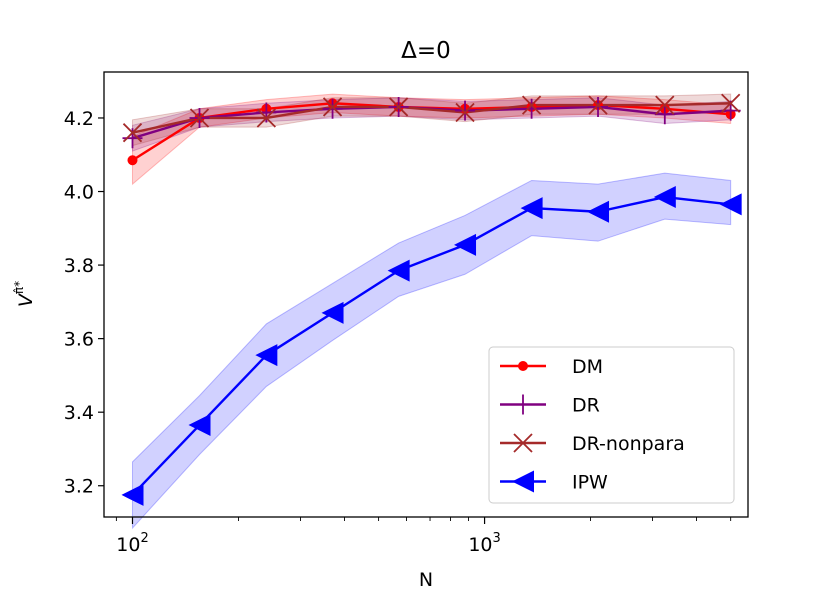 The height and width of the screenshot is (591, 830). Describe the element at coordinates (431, 118) in the screenshot. I see `series-line` at that location.